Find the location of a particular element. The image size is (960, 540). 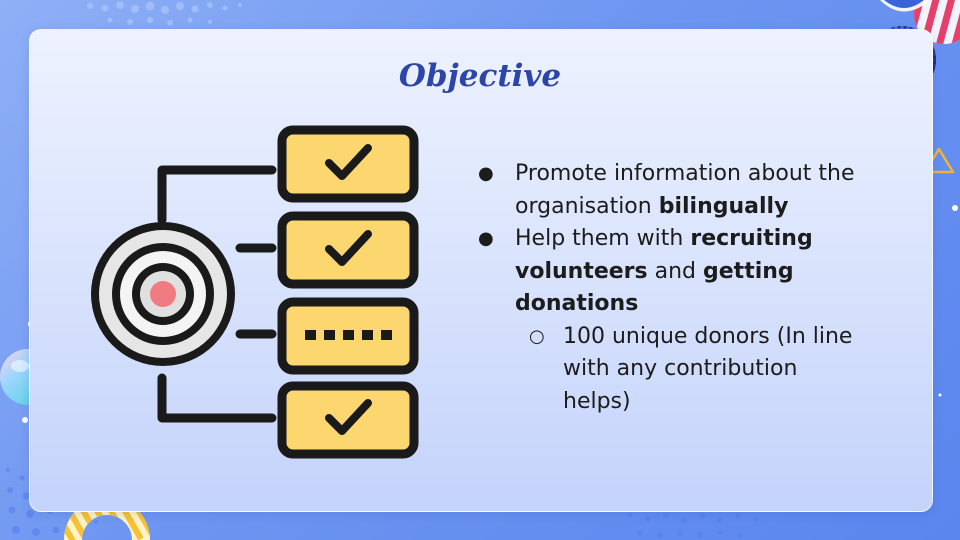

ribbon-decoration is located at coordinates (904, 6).